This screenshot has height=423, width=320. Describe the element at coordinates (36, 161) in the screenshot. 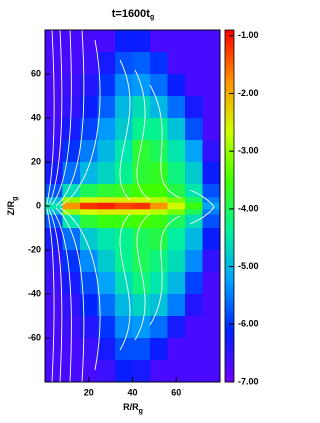

I see `y-tick-label: 20` at that location.